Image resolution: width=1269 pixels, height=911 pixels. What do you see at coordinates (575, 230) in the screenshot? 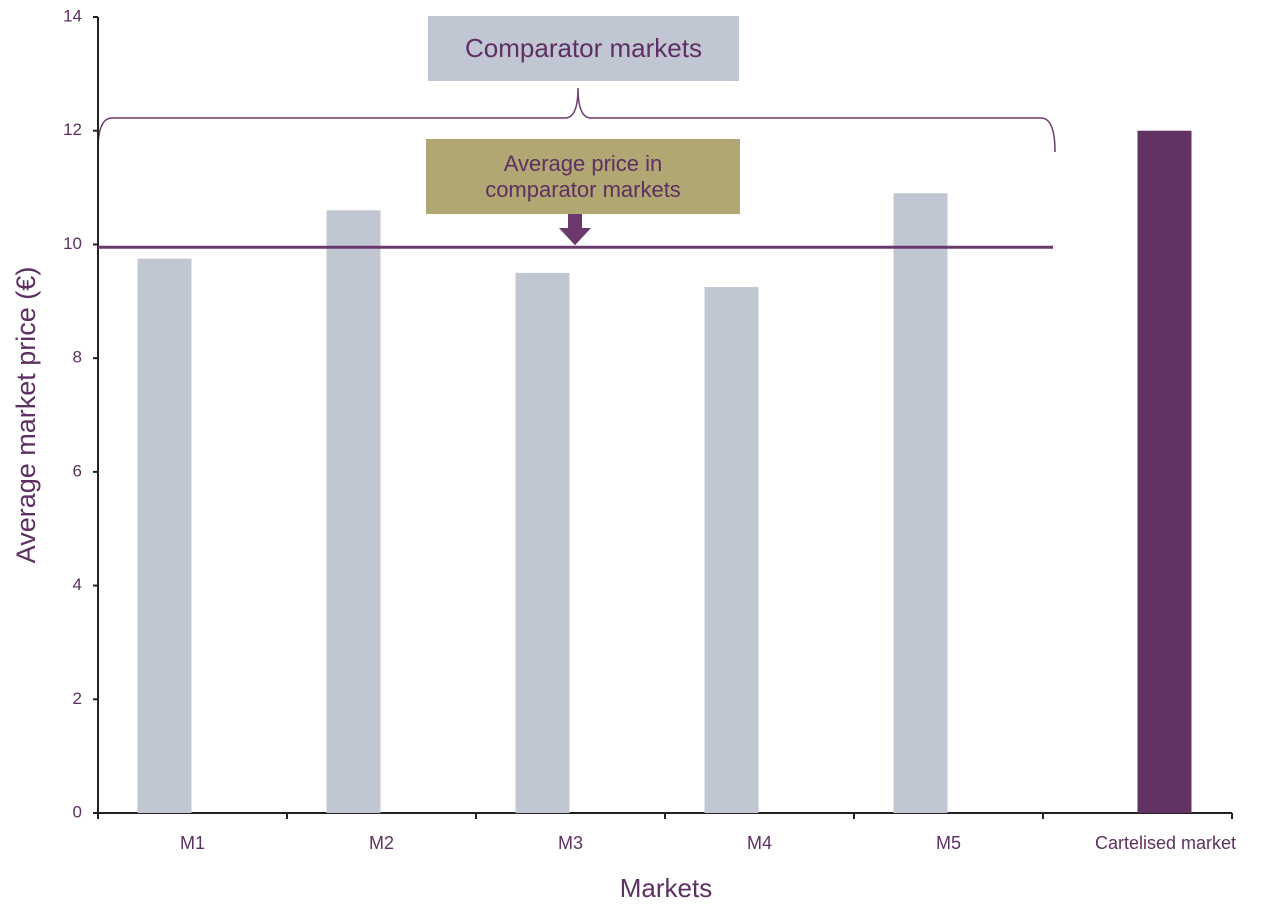
I see `reference-arrow` at bounding box center [575, 230].